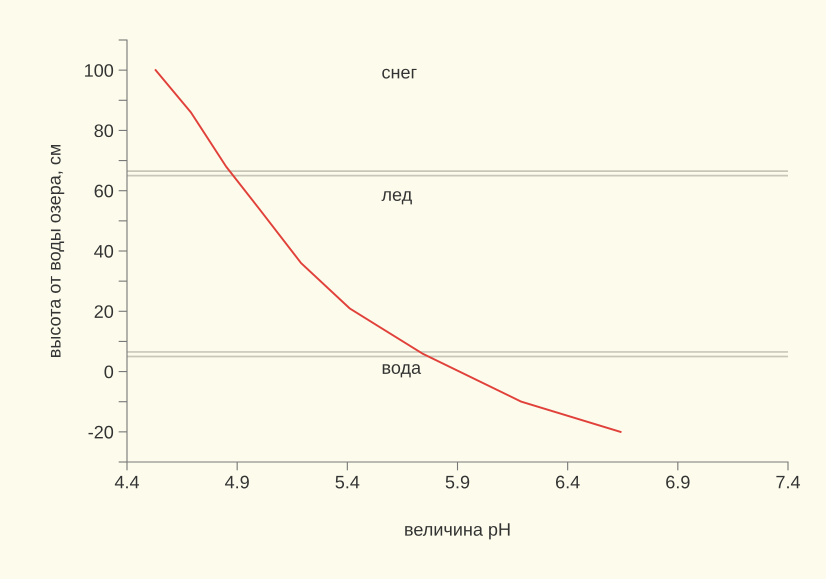 The width and height of the screenshot is (826, 579). What do you see at coordinates (104, 191) in the screenshot?
I see `y-tick-label: 60` at bounding box center [104, 191].